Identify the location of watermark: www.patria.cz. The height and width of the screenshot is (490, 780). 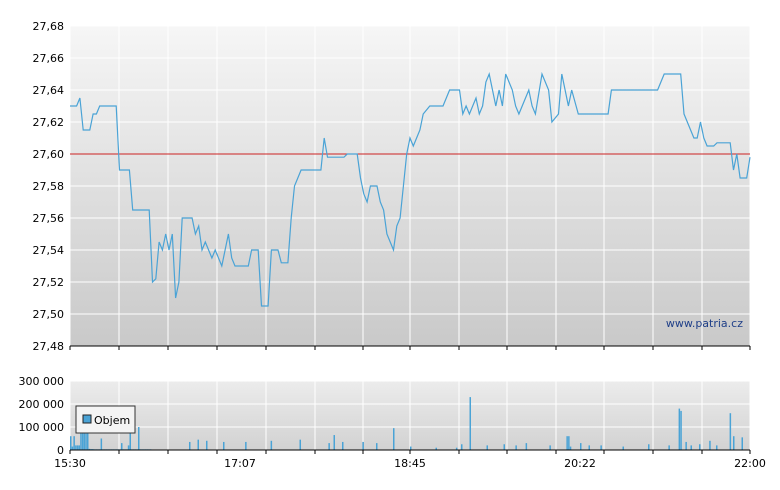
(704, 323).